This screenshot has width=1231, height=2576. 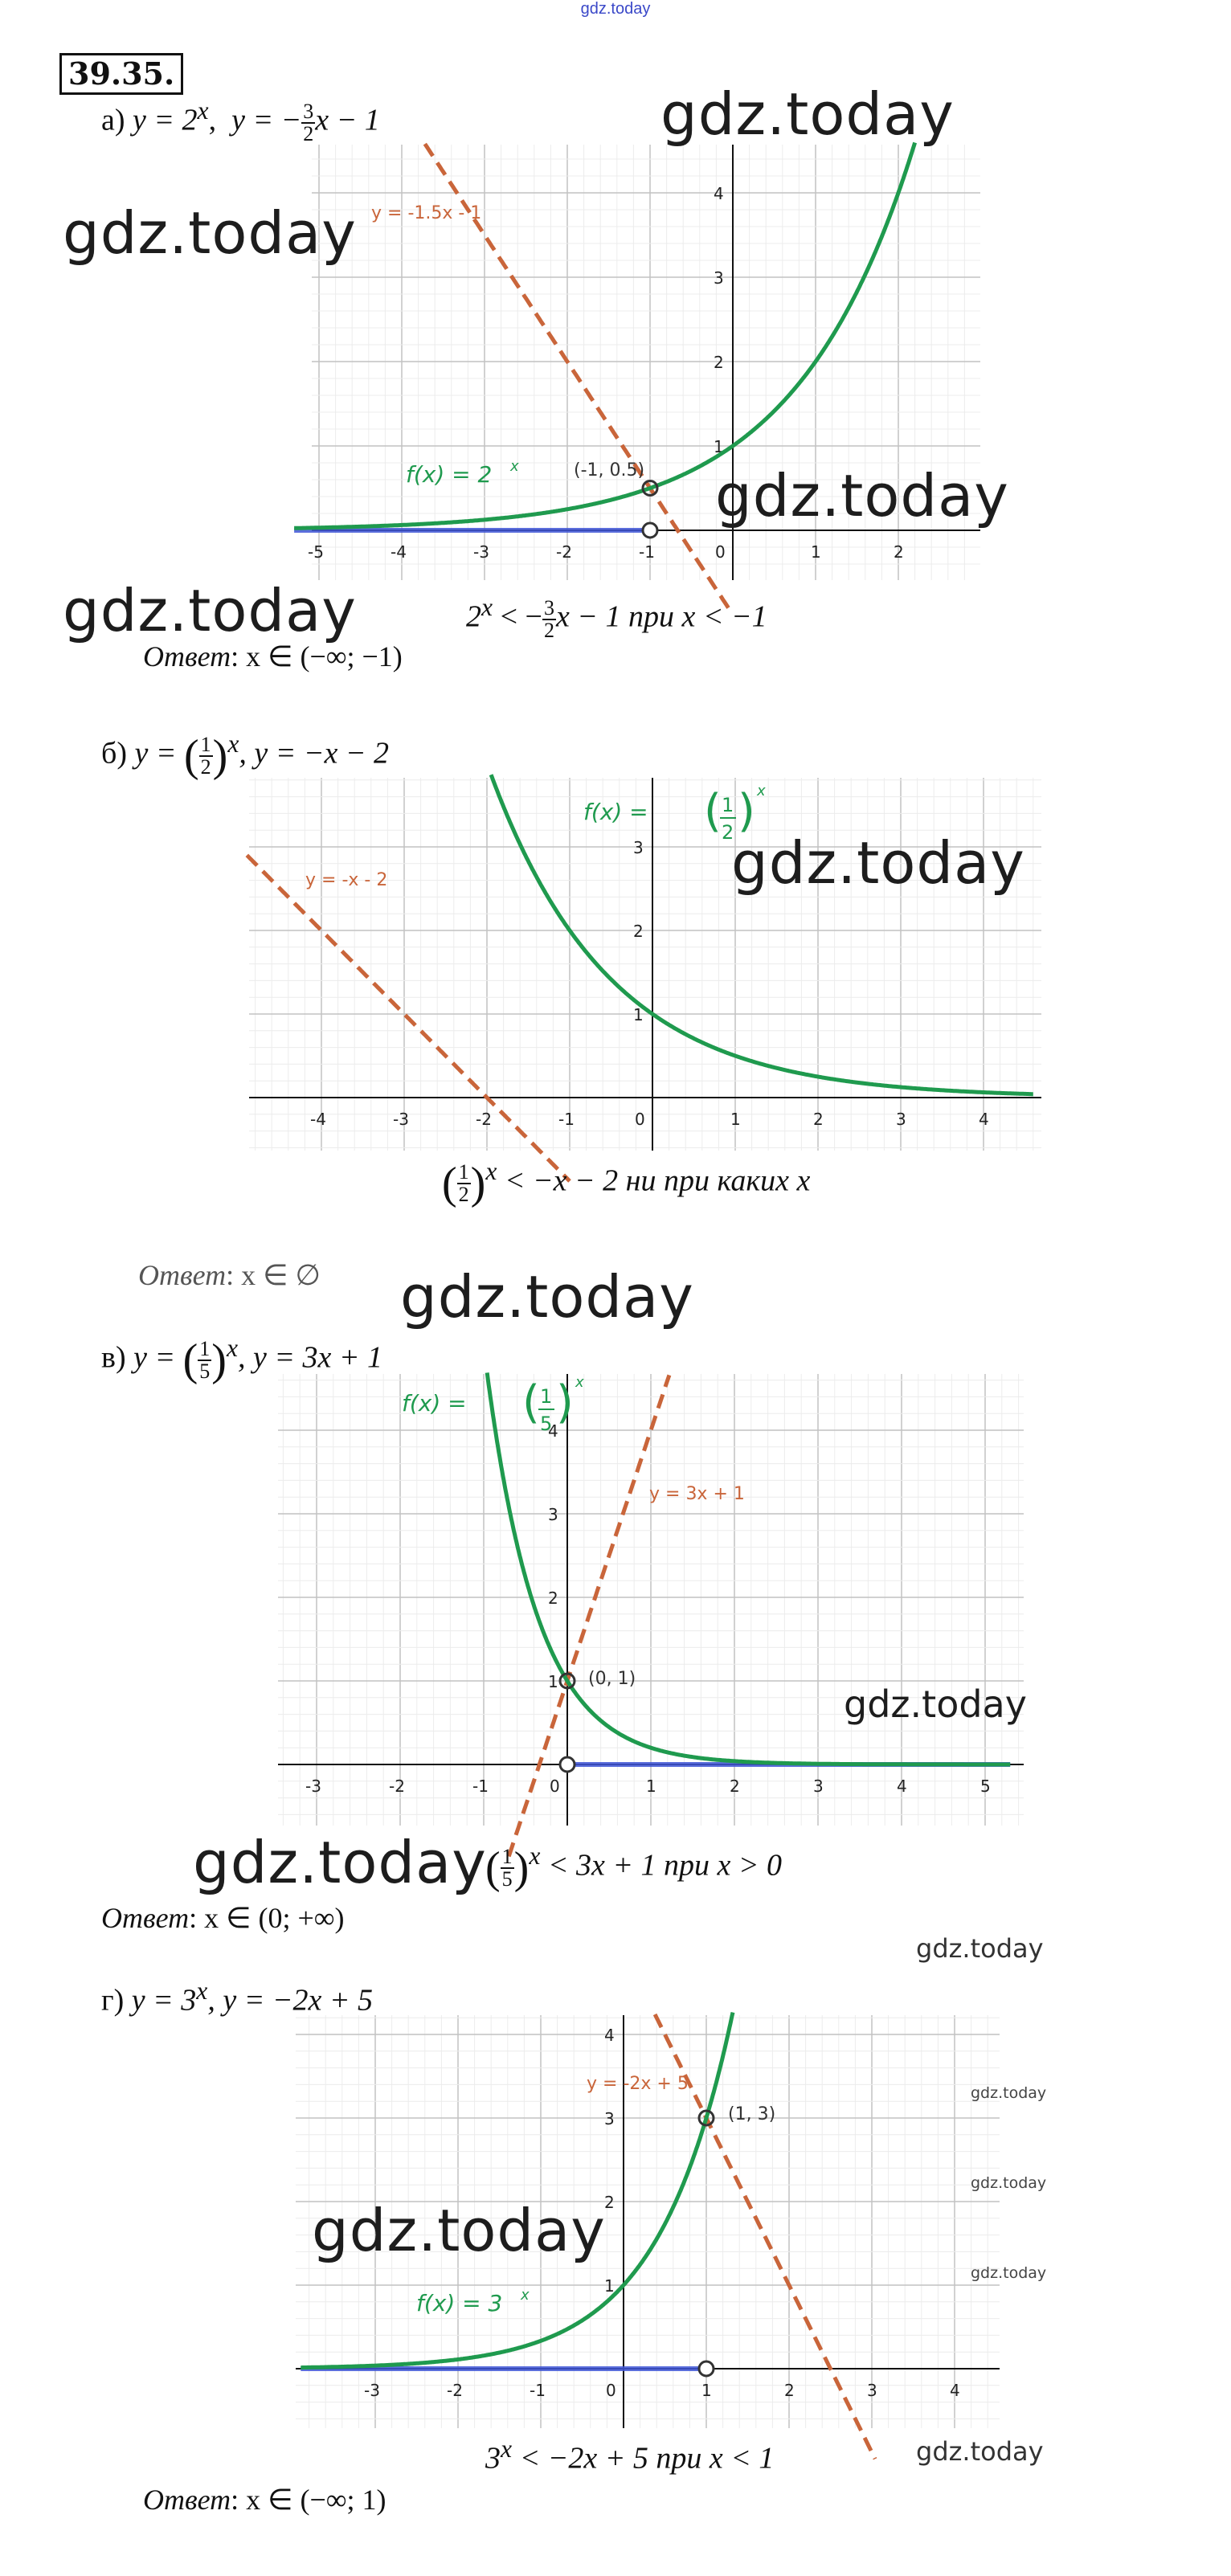 I want to click on part-a-ineq-mid: < −, so click(x=517, y=617).